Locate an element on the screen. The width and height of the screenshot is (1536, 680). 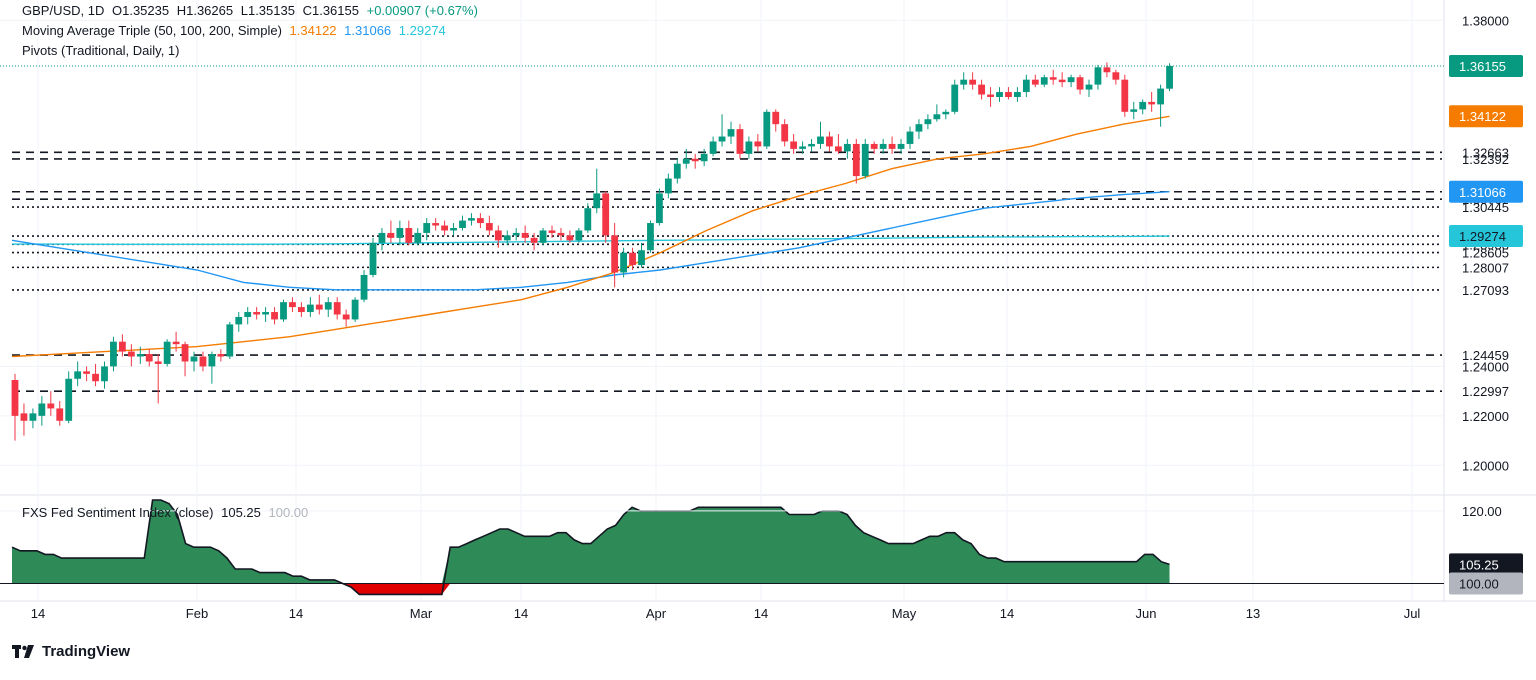
pivot-level-label: 1.32392 is located at coordinates (1485, 159).